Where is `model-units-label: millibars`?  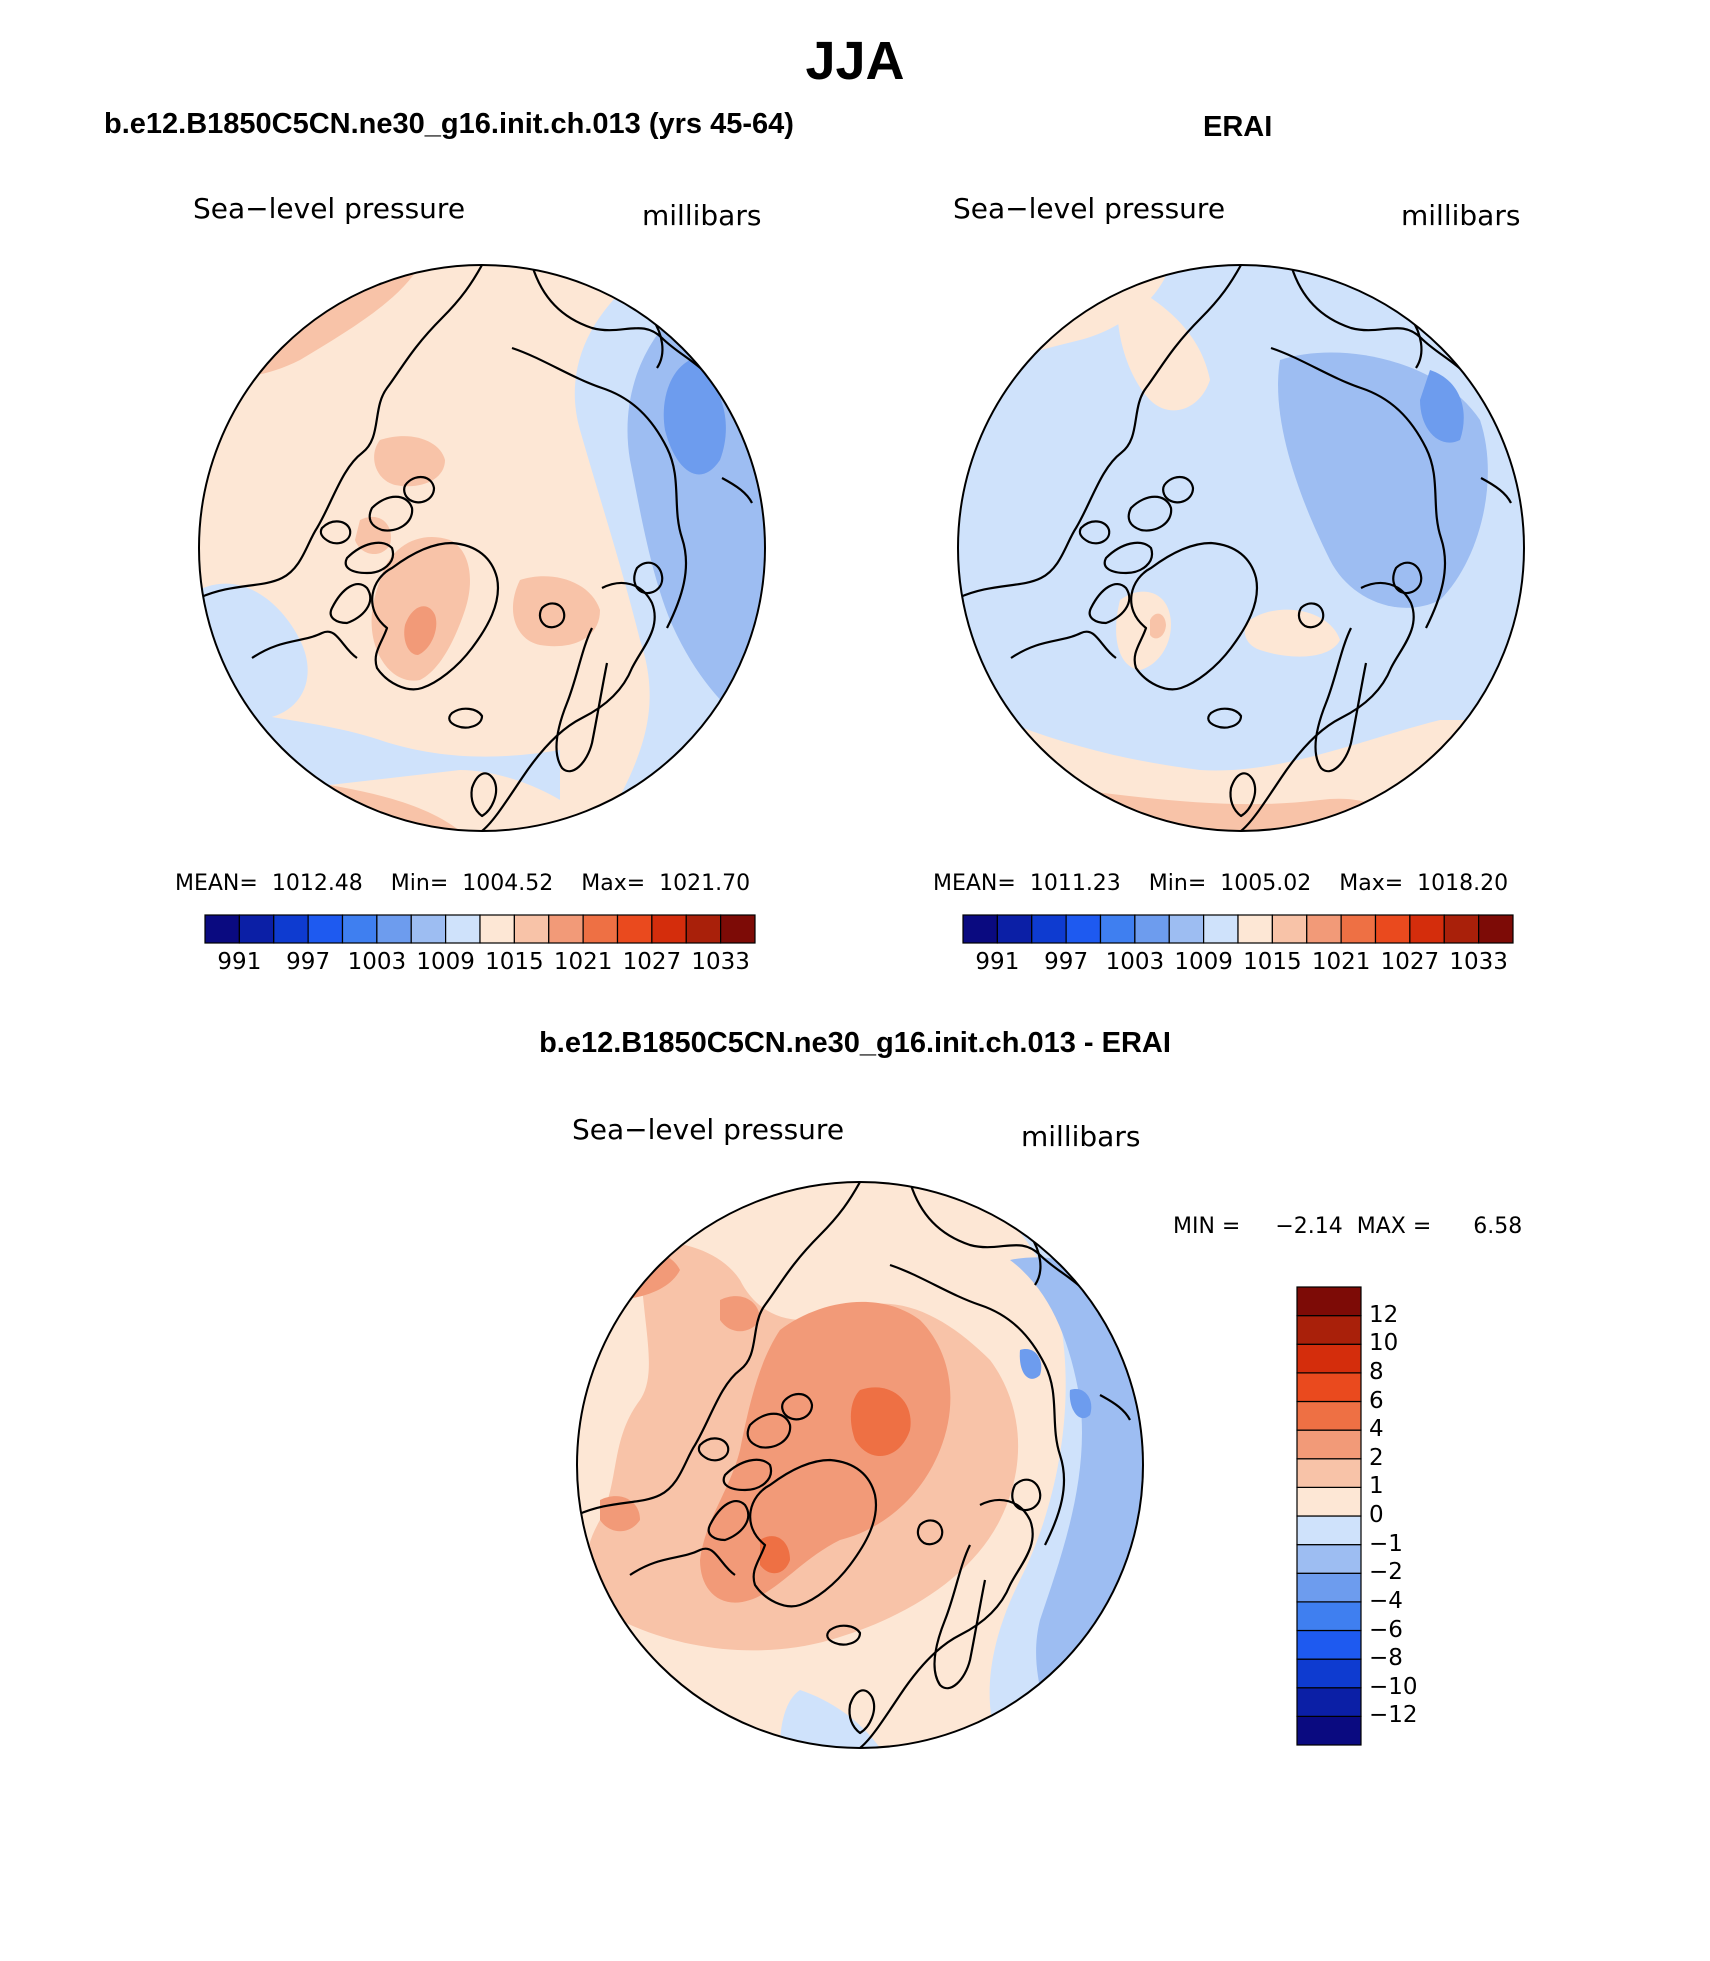 model-units-label: millibars is located at coordinates (702, 215).